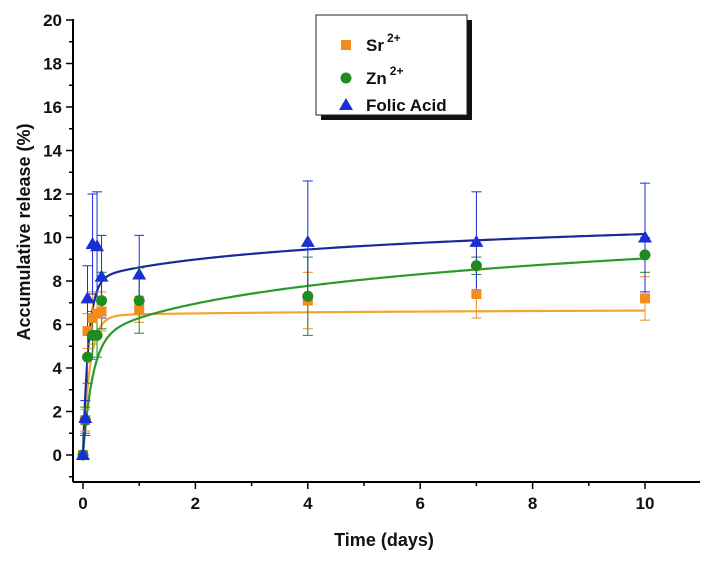  I want to click on legend-label-name: Folic Acid, so click(406, 105).